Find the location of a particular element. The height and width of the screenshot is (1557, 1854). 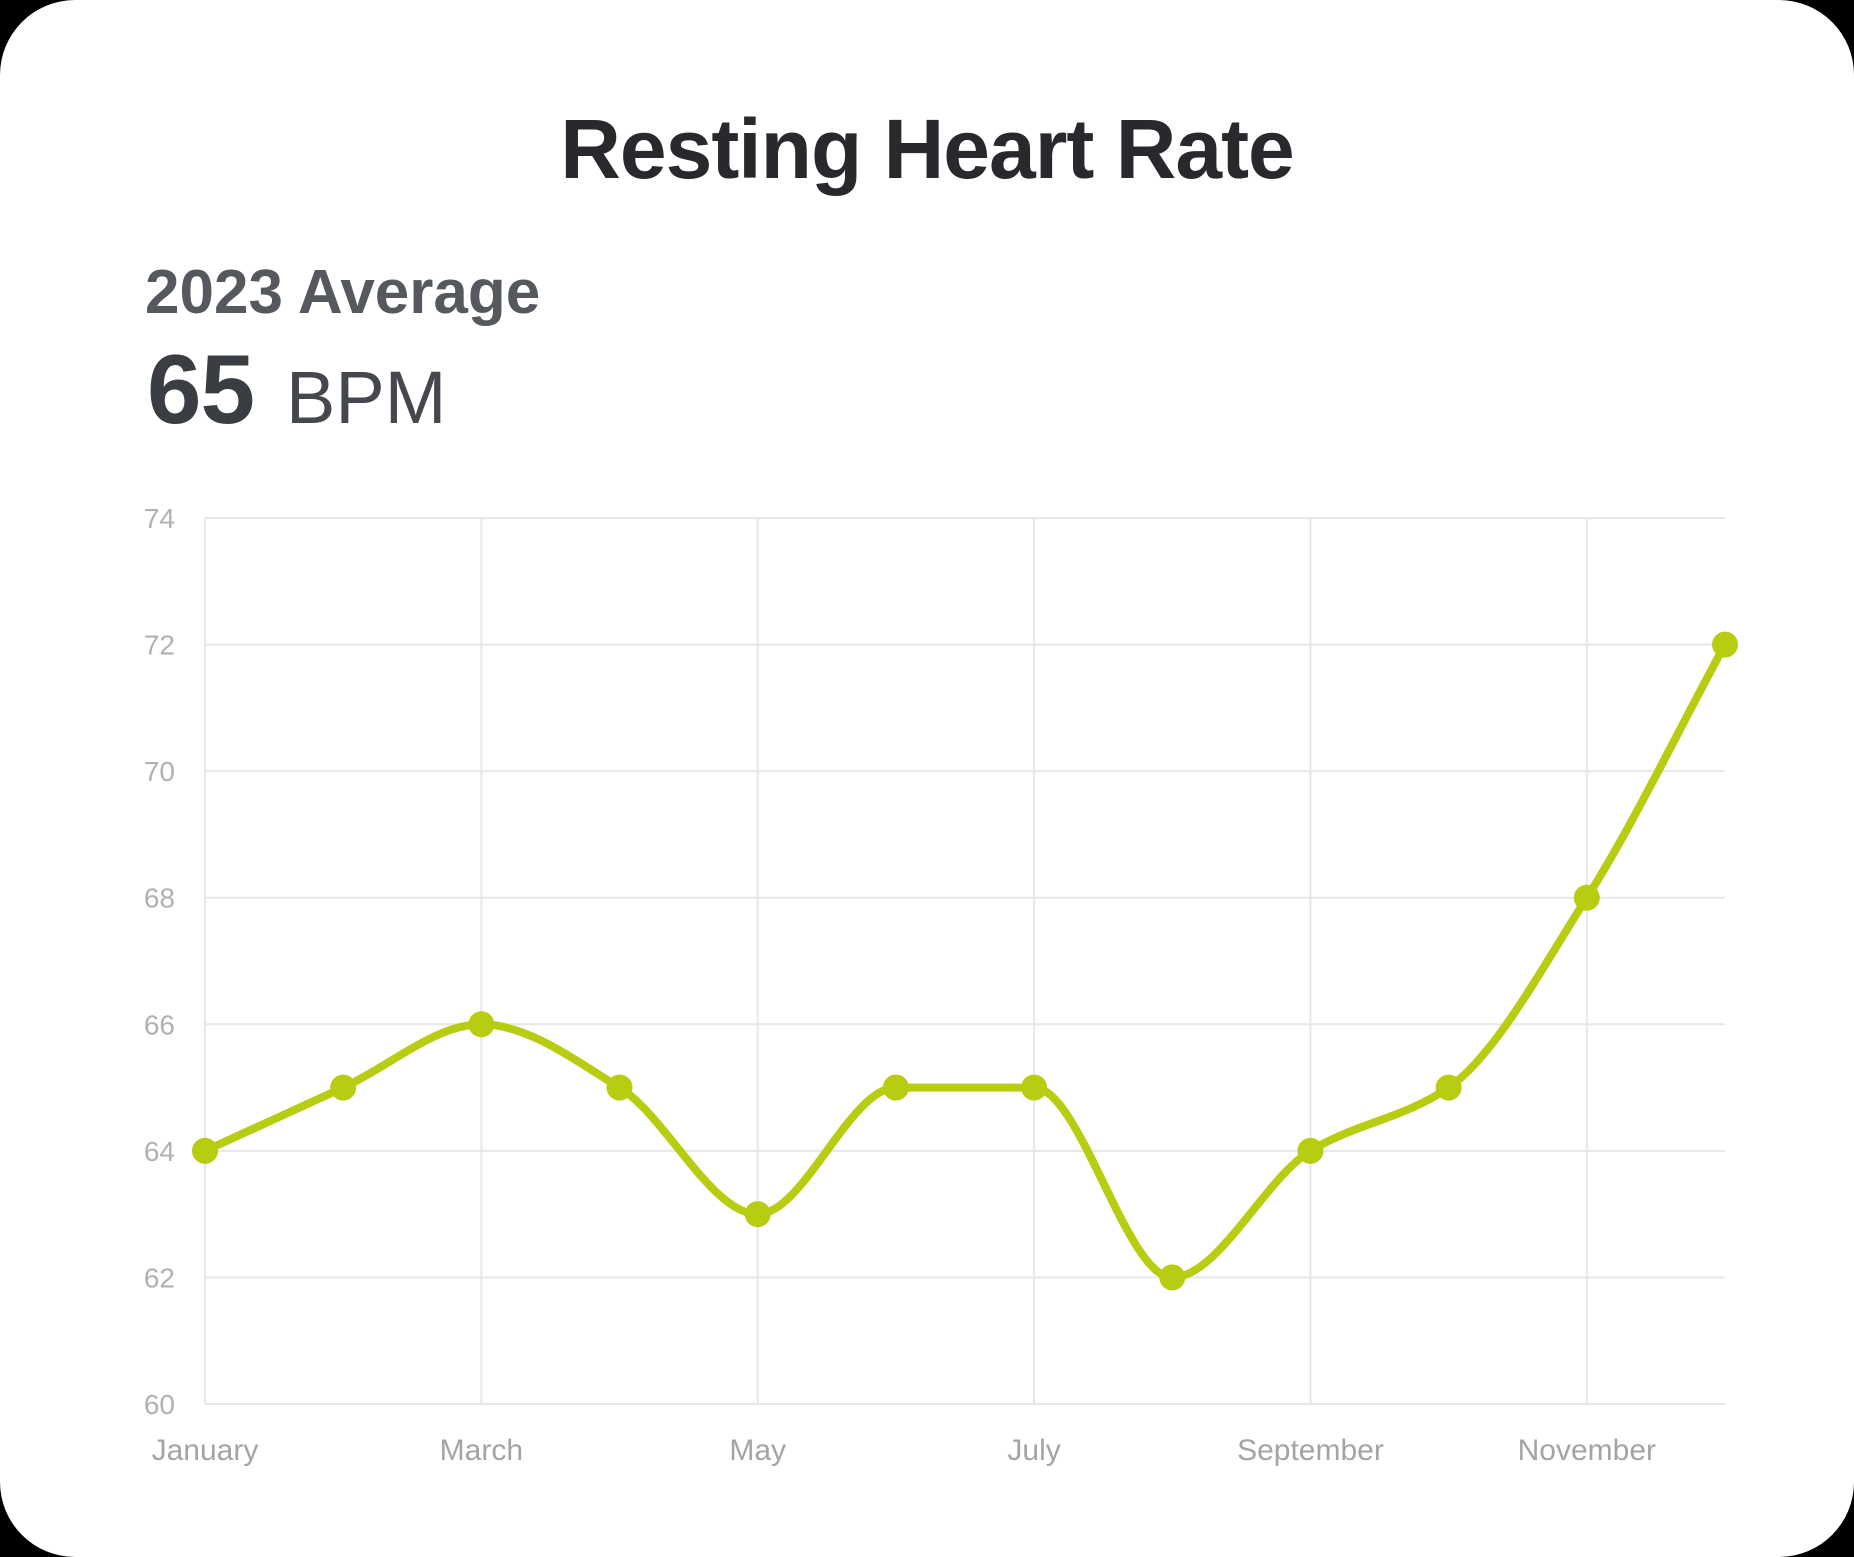

y-axis-tick-label: 70 is located at coordinates (159, 771).